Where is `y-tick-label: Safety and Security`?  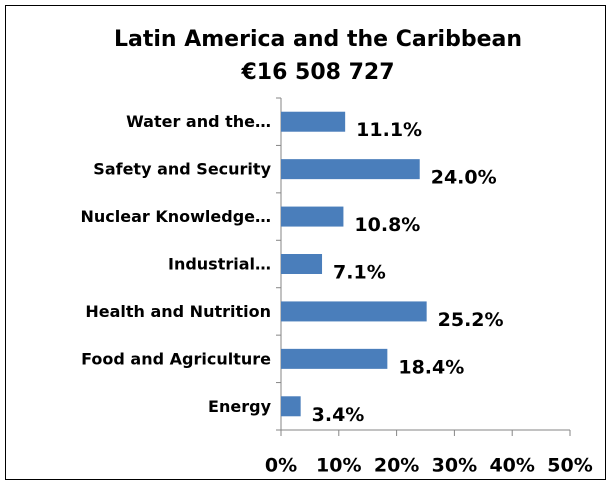 y-tick-label: Safety and Security is located at coordinates (182, 169).